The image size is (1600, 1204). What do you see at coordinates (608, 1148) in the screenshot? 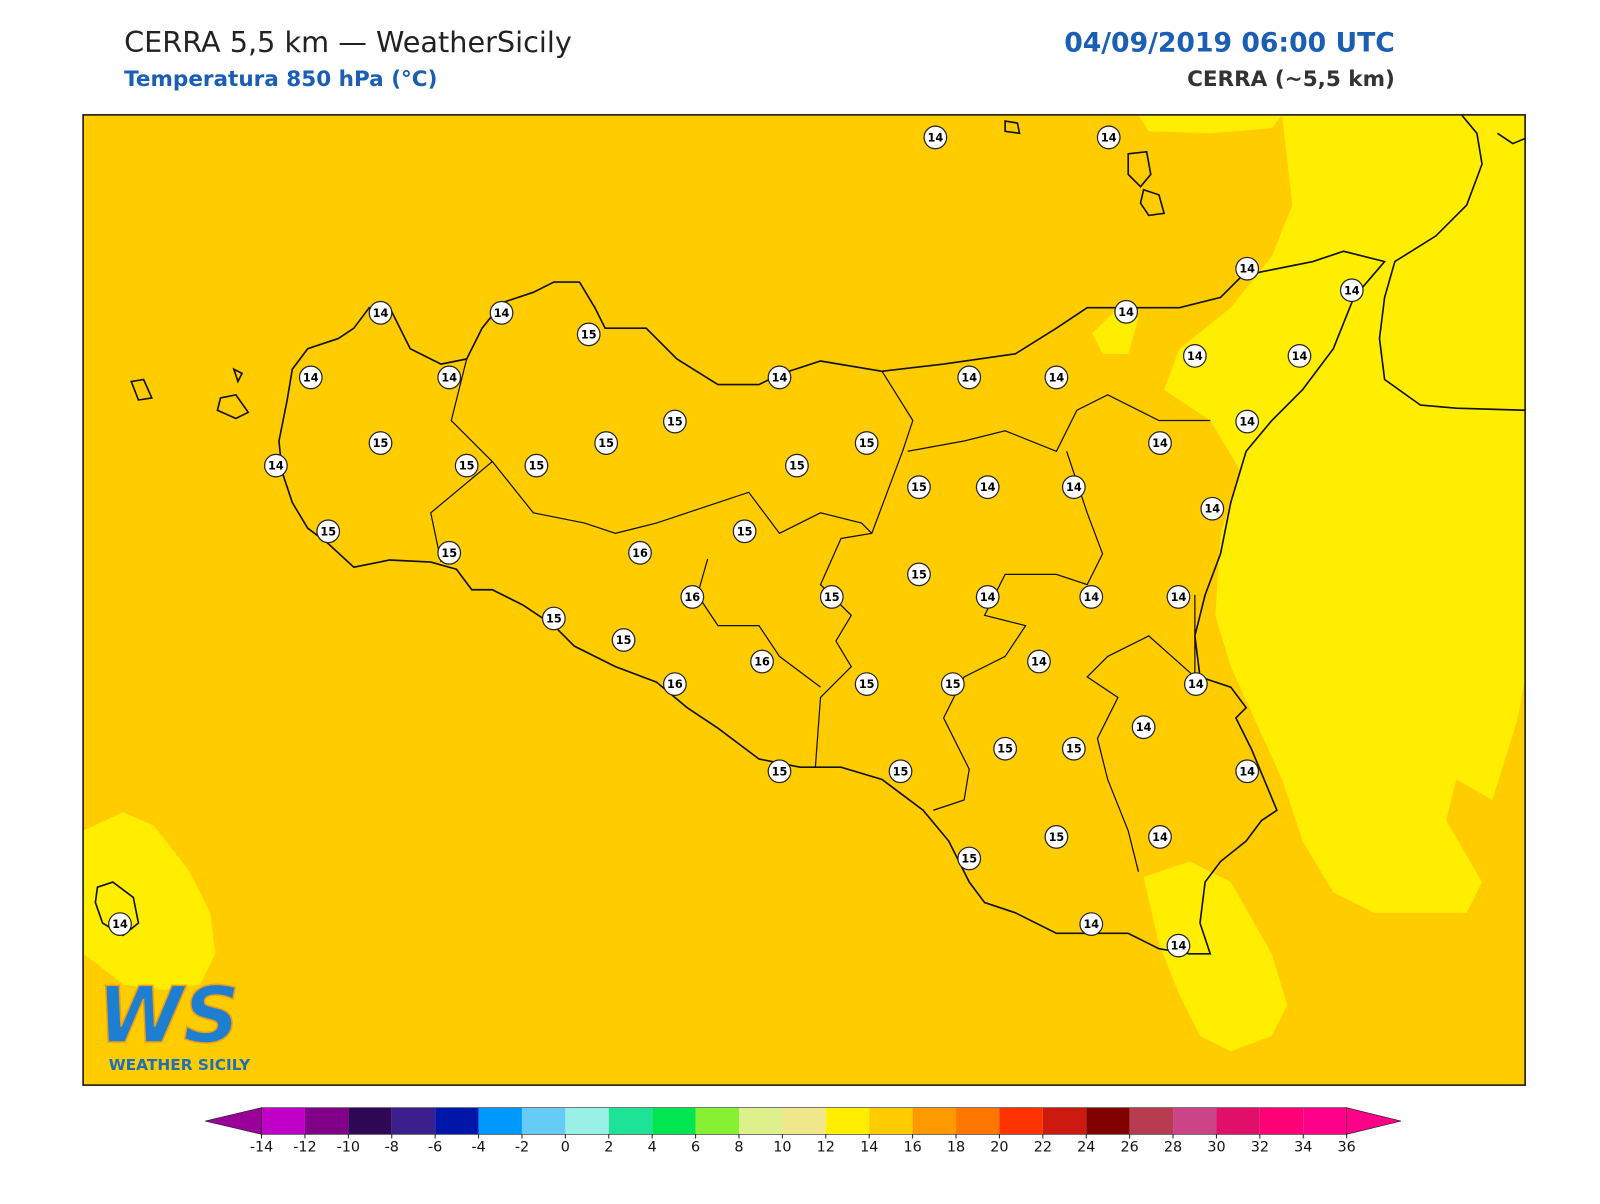
I see `colorbar-tick-label: 2` at bounding box center [608, 1148].